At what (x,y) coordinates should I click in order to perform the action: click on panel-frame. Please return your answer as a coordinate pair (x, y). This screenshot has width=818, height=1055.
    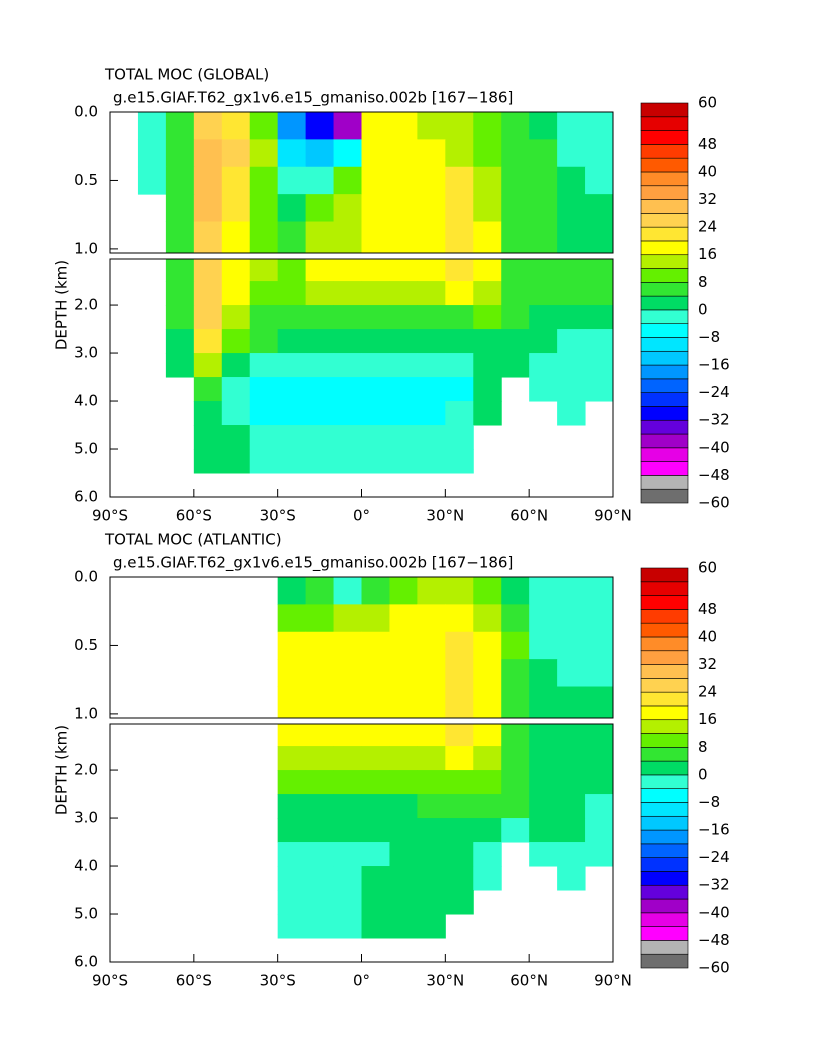
    Looking at the image, I should click on (361, 647).